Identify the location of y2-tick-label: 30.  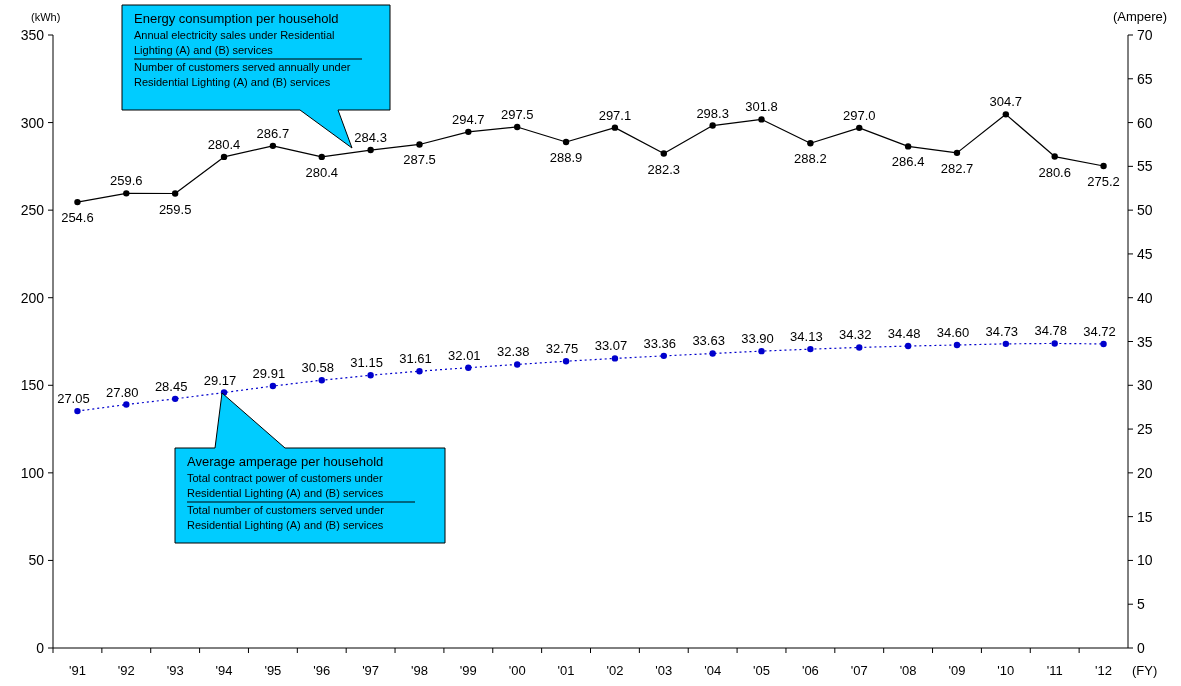
(1145, 385).